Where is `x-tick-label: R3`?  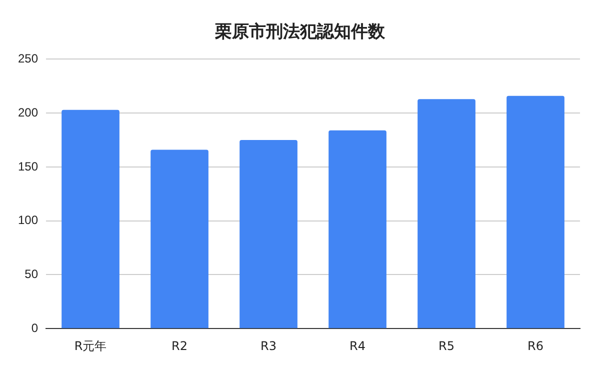 x-tick-label: R3 is located at coordinates (268, 345).